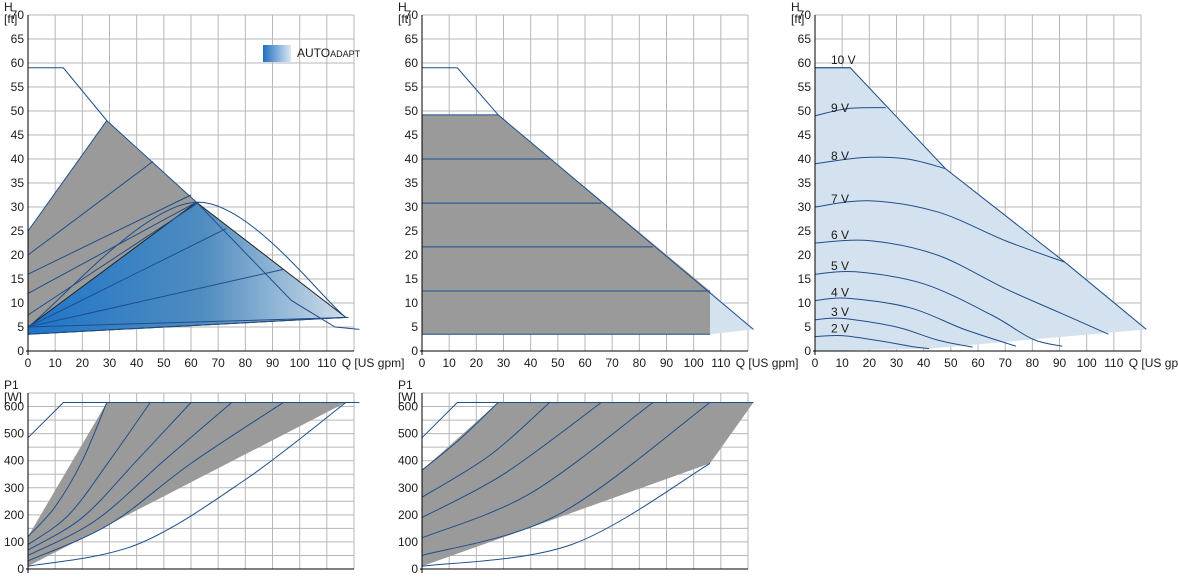  I want to click on x-tick-label: 60, so click(978, 363).